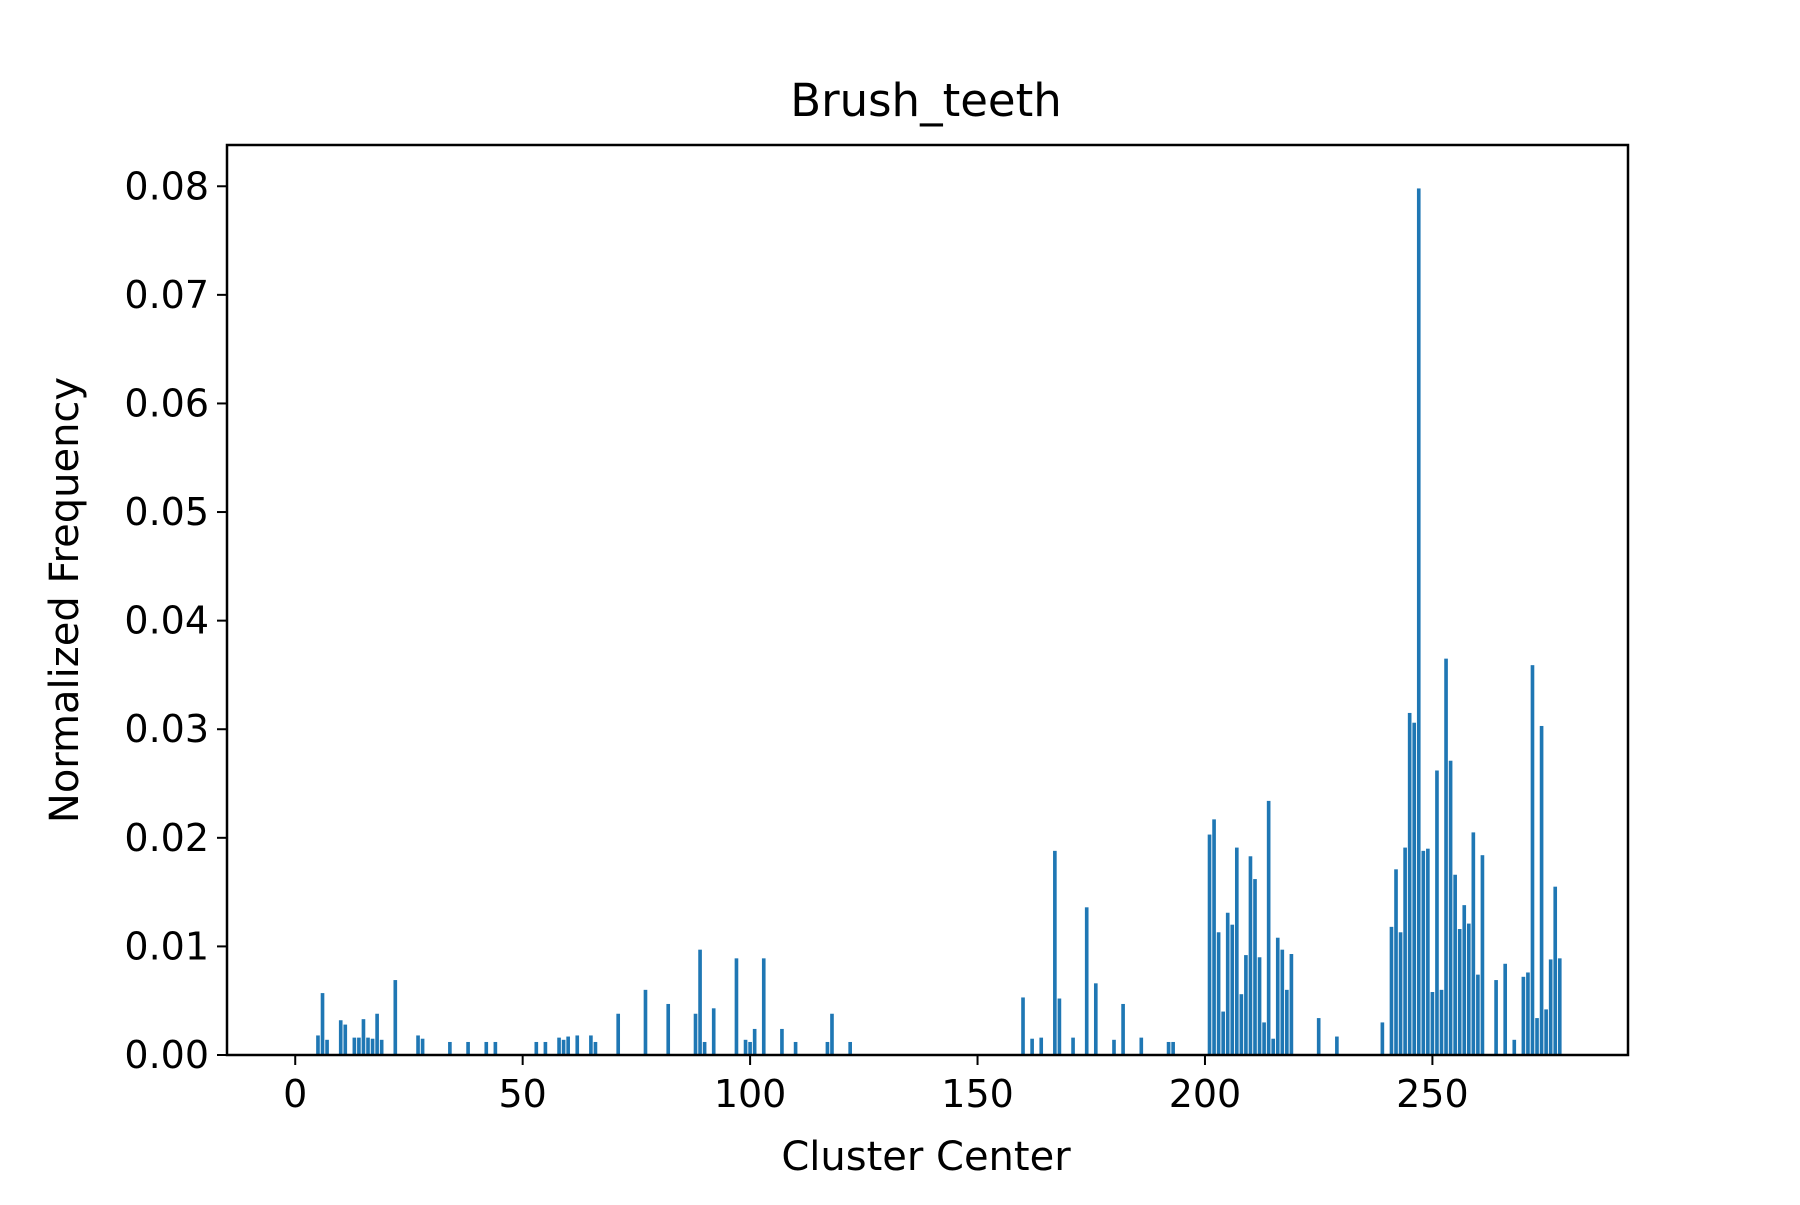  I want to click on y-tick-label: 0.02, so click(166, 838).